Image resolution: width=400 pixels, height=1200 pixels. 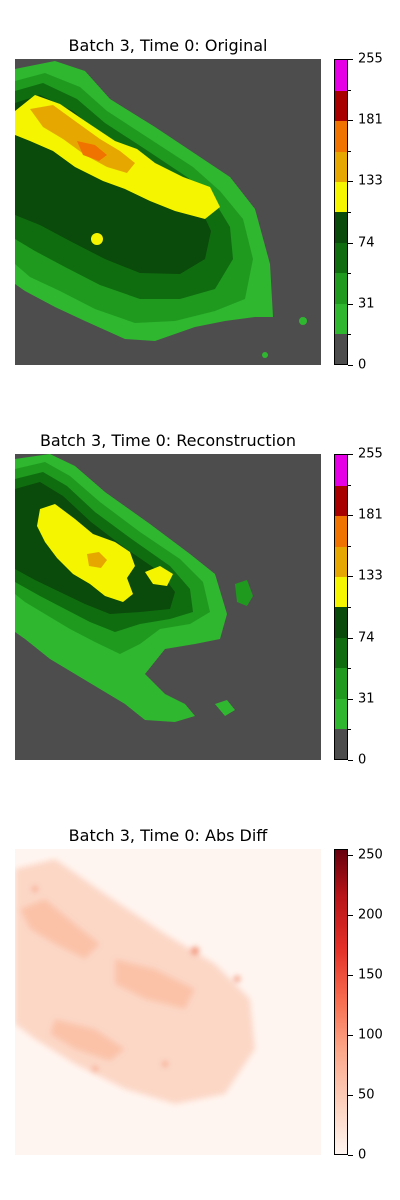 What do you see at coordinates (134, 588) in the screenshot?
I see `reconstruction-field` at bounding box center [134, 588].